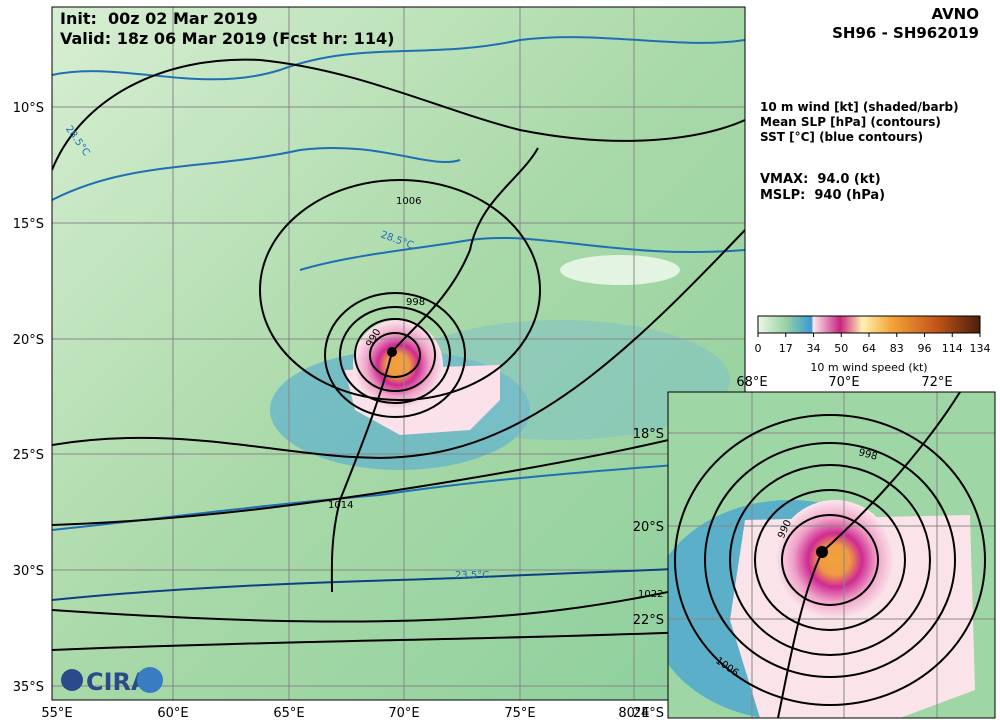  I want to click on lon-label: 55°E, so click(56, 713).